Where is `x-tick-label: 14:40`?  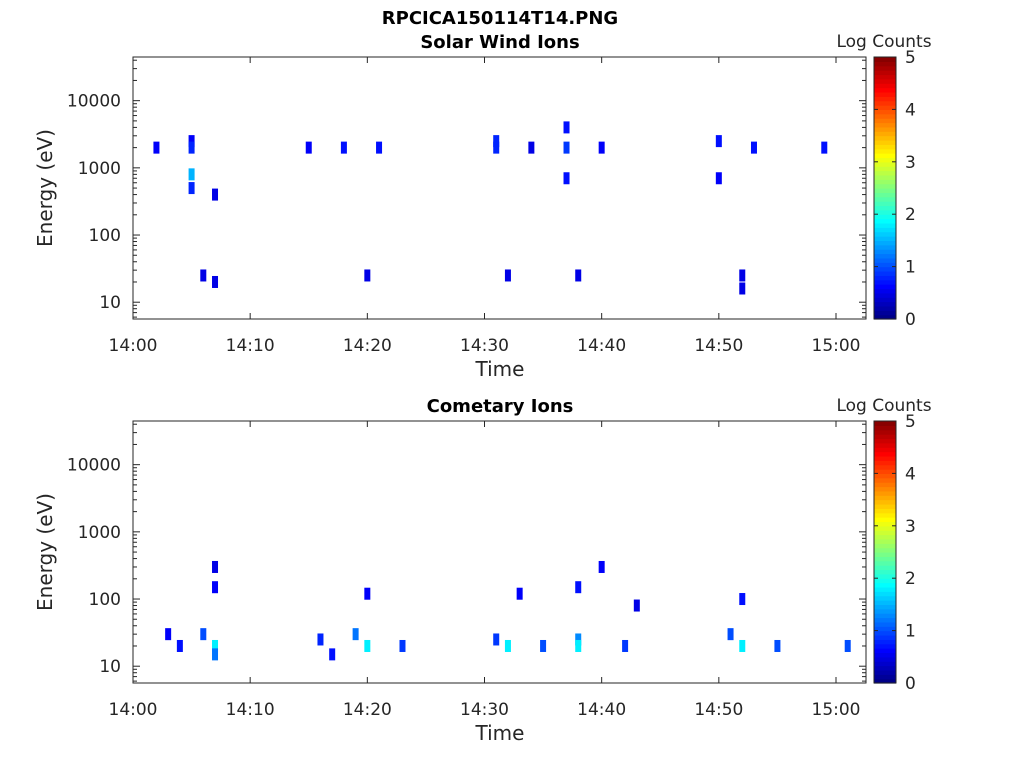
x-tick-label: 14:40 is located at coordinates (601, 710).